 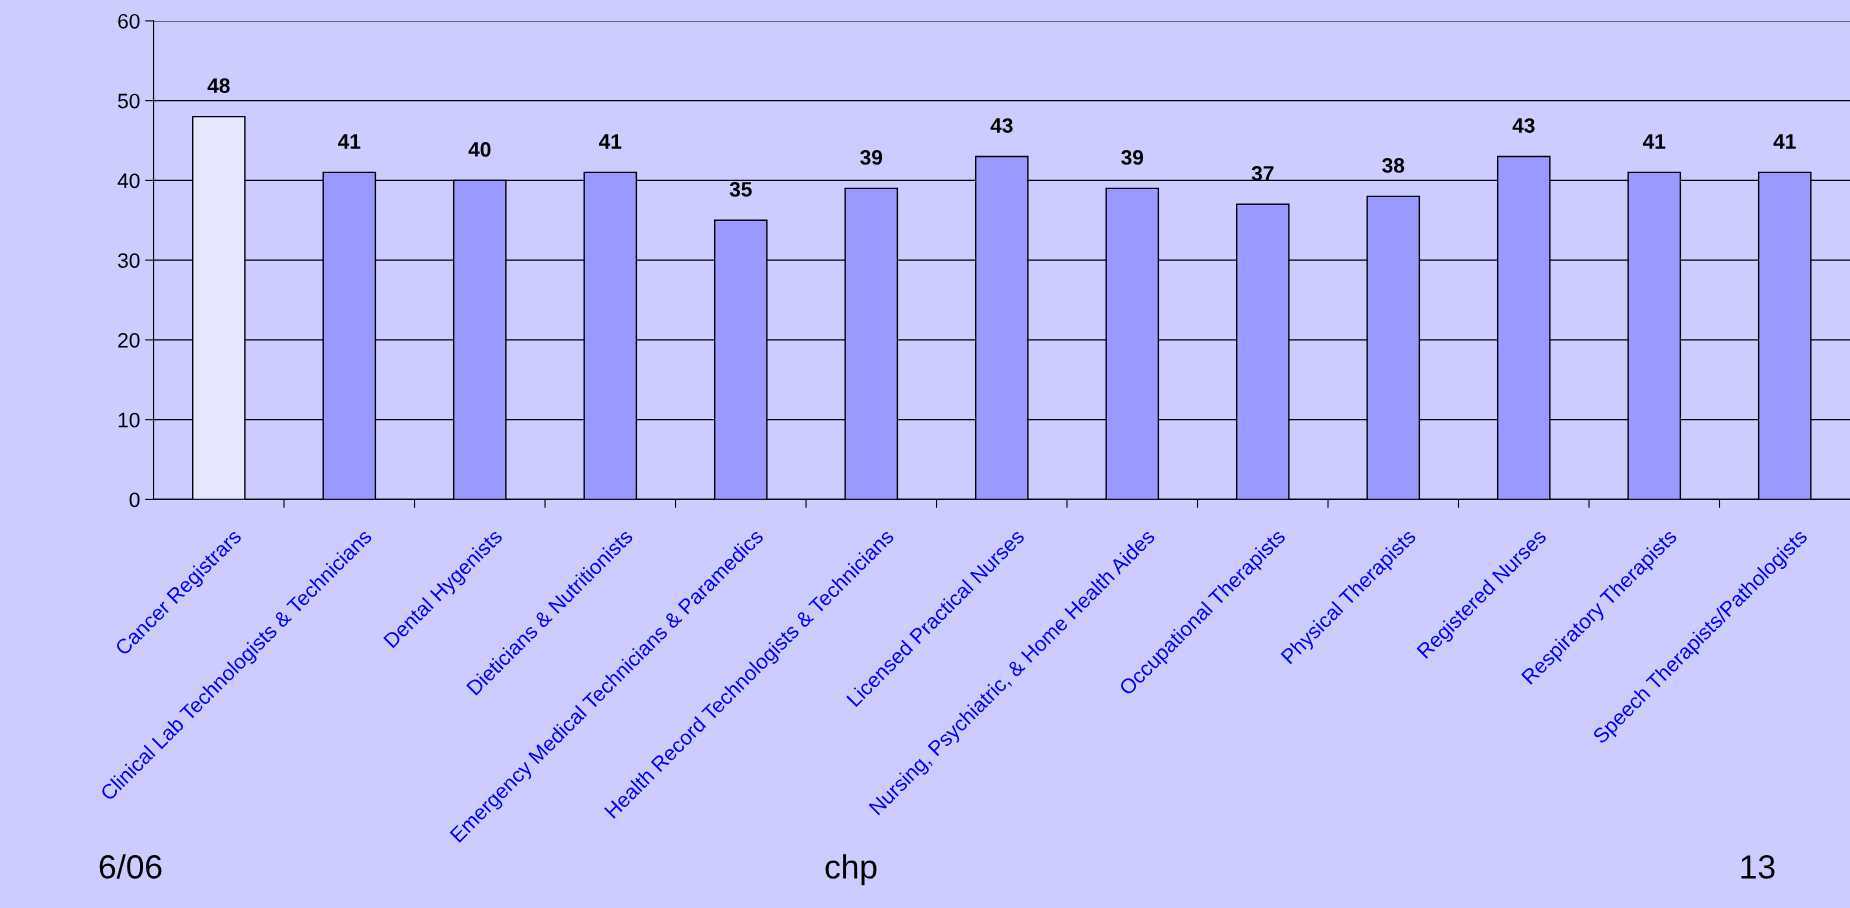 I want to click on data-label: 37, so click(x=1262, y=173).